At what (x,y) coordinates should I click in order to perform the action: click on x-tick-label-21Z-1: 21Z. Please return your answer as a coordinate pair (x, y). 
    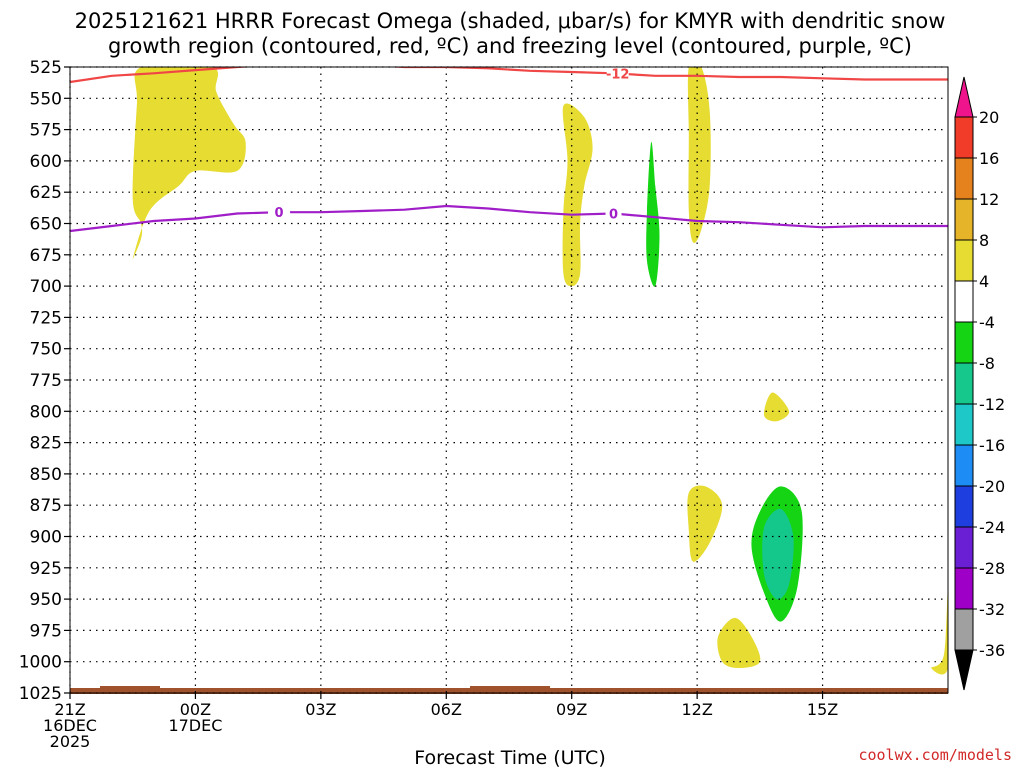
    Looking at the image, I should click on (69, 709).